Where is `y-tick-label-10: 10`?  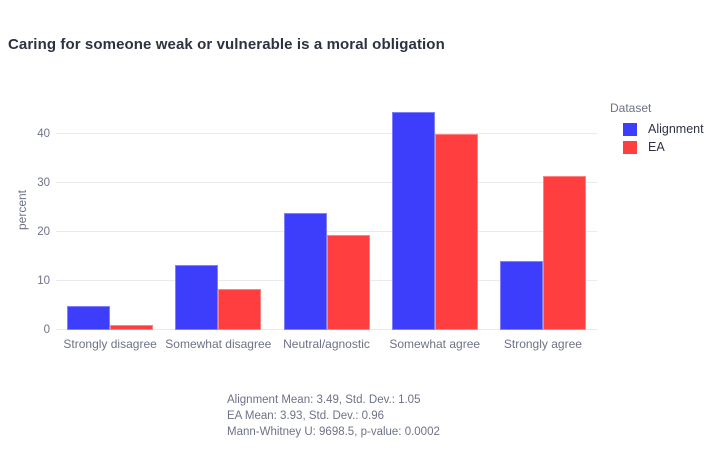 y-tick-label-10: 10 is located at coordinates (43, 281).